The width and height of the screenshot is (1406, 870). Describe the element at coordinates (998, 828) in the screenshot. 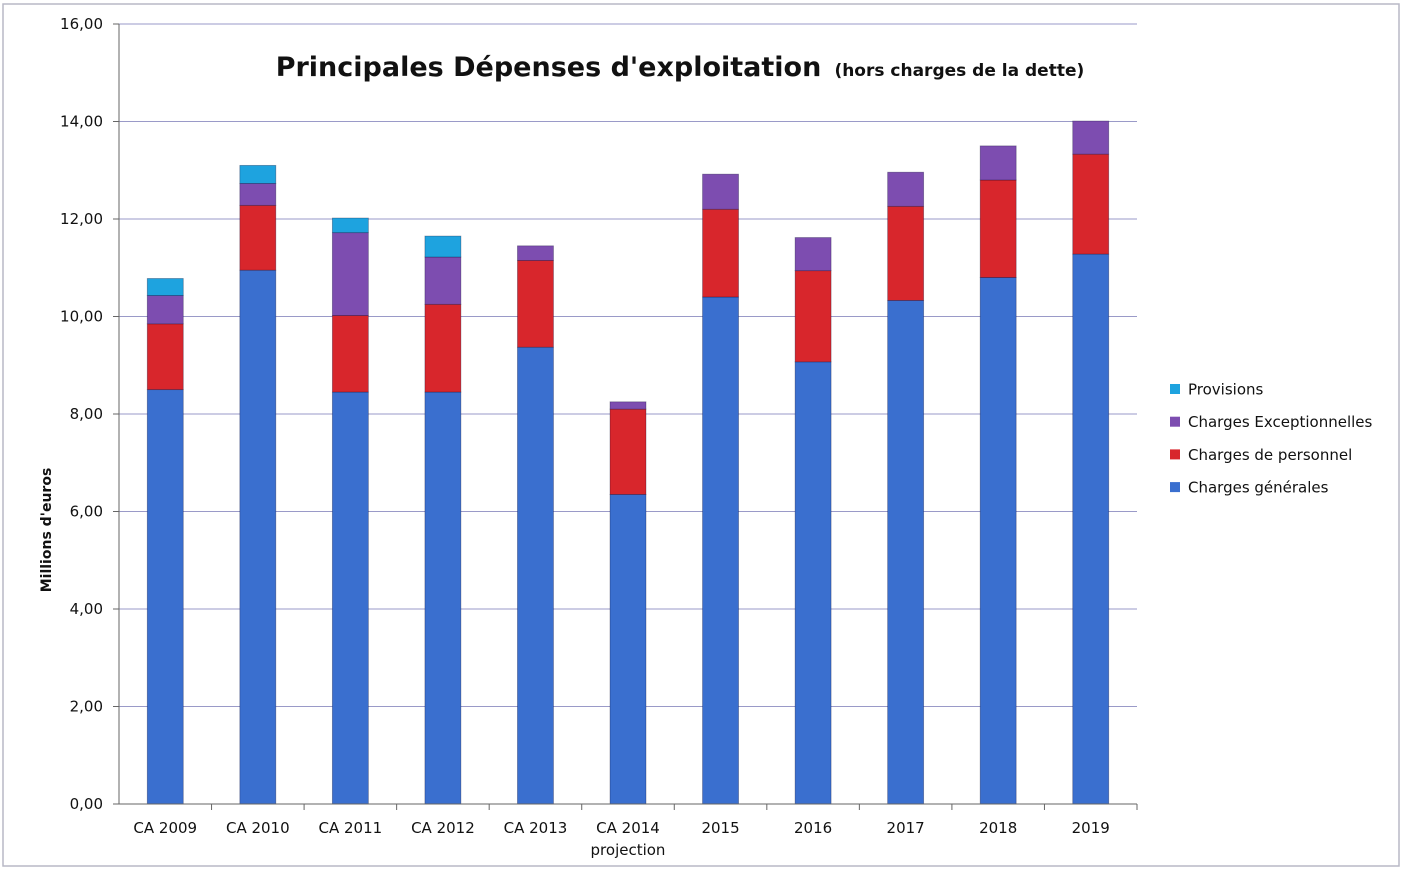

I see `x-tick-label: 2018` at that location.